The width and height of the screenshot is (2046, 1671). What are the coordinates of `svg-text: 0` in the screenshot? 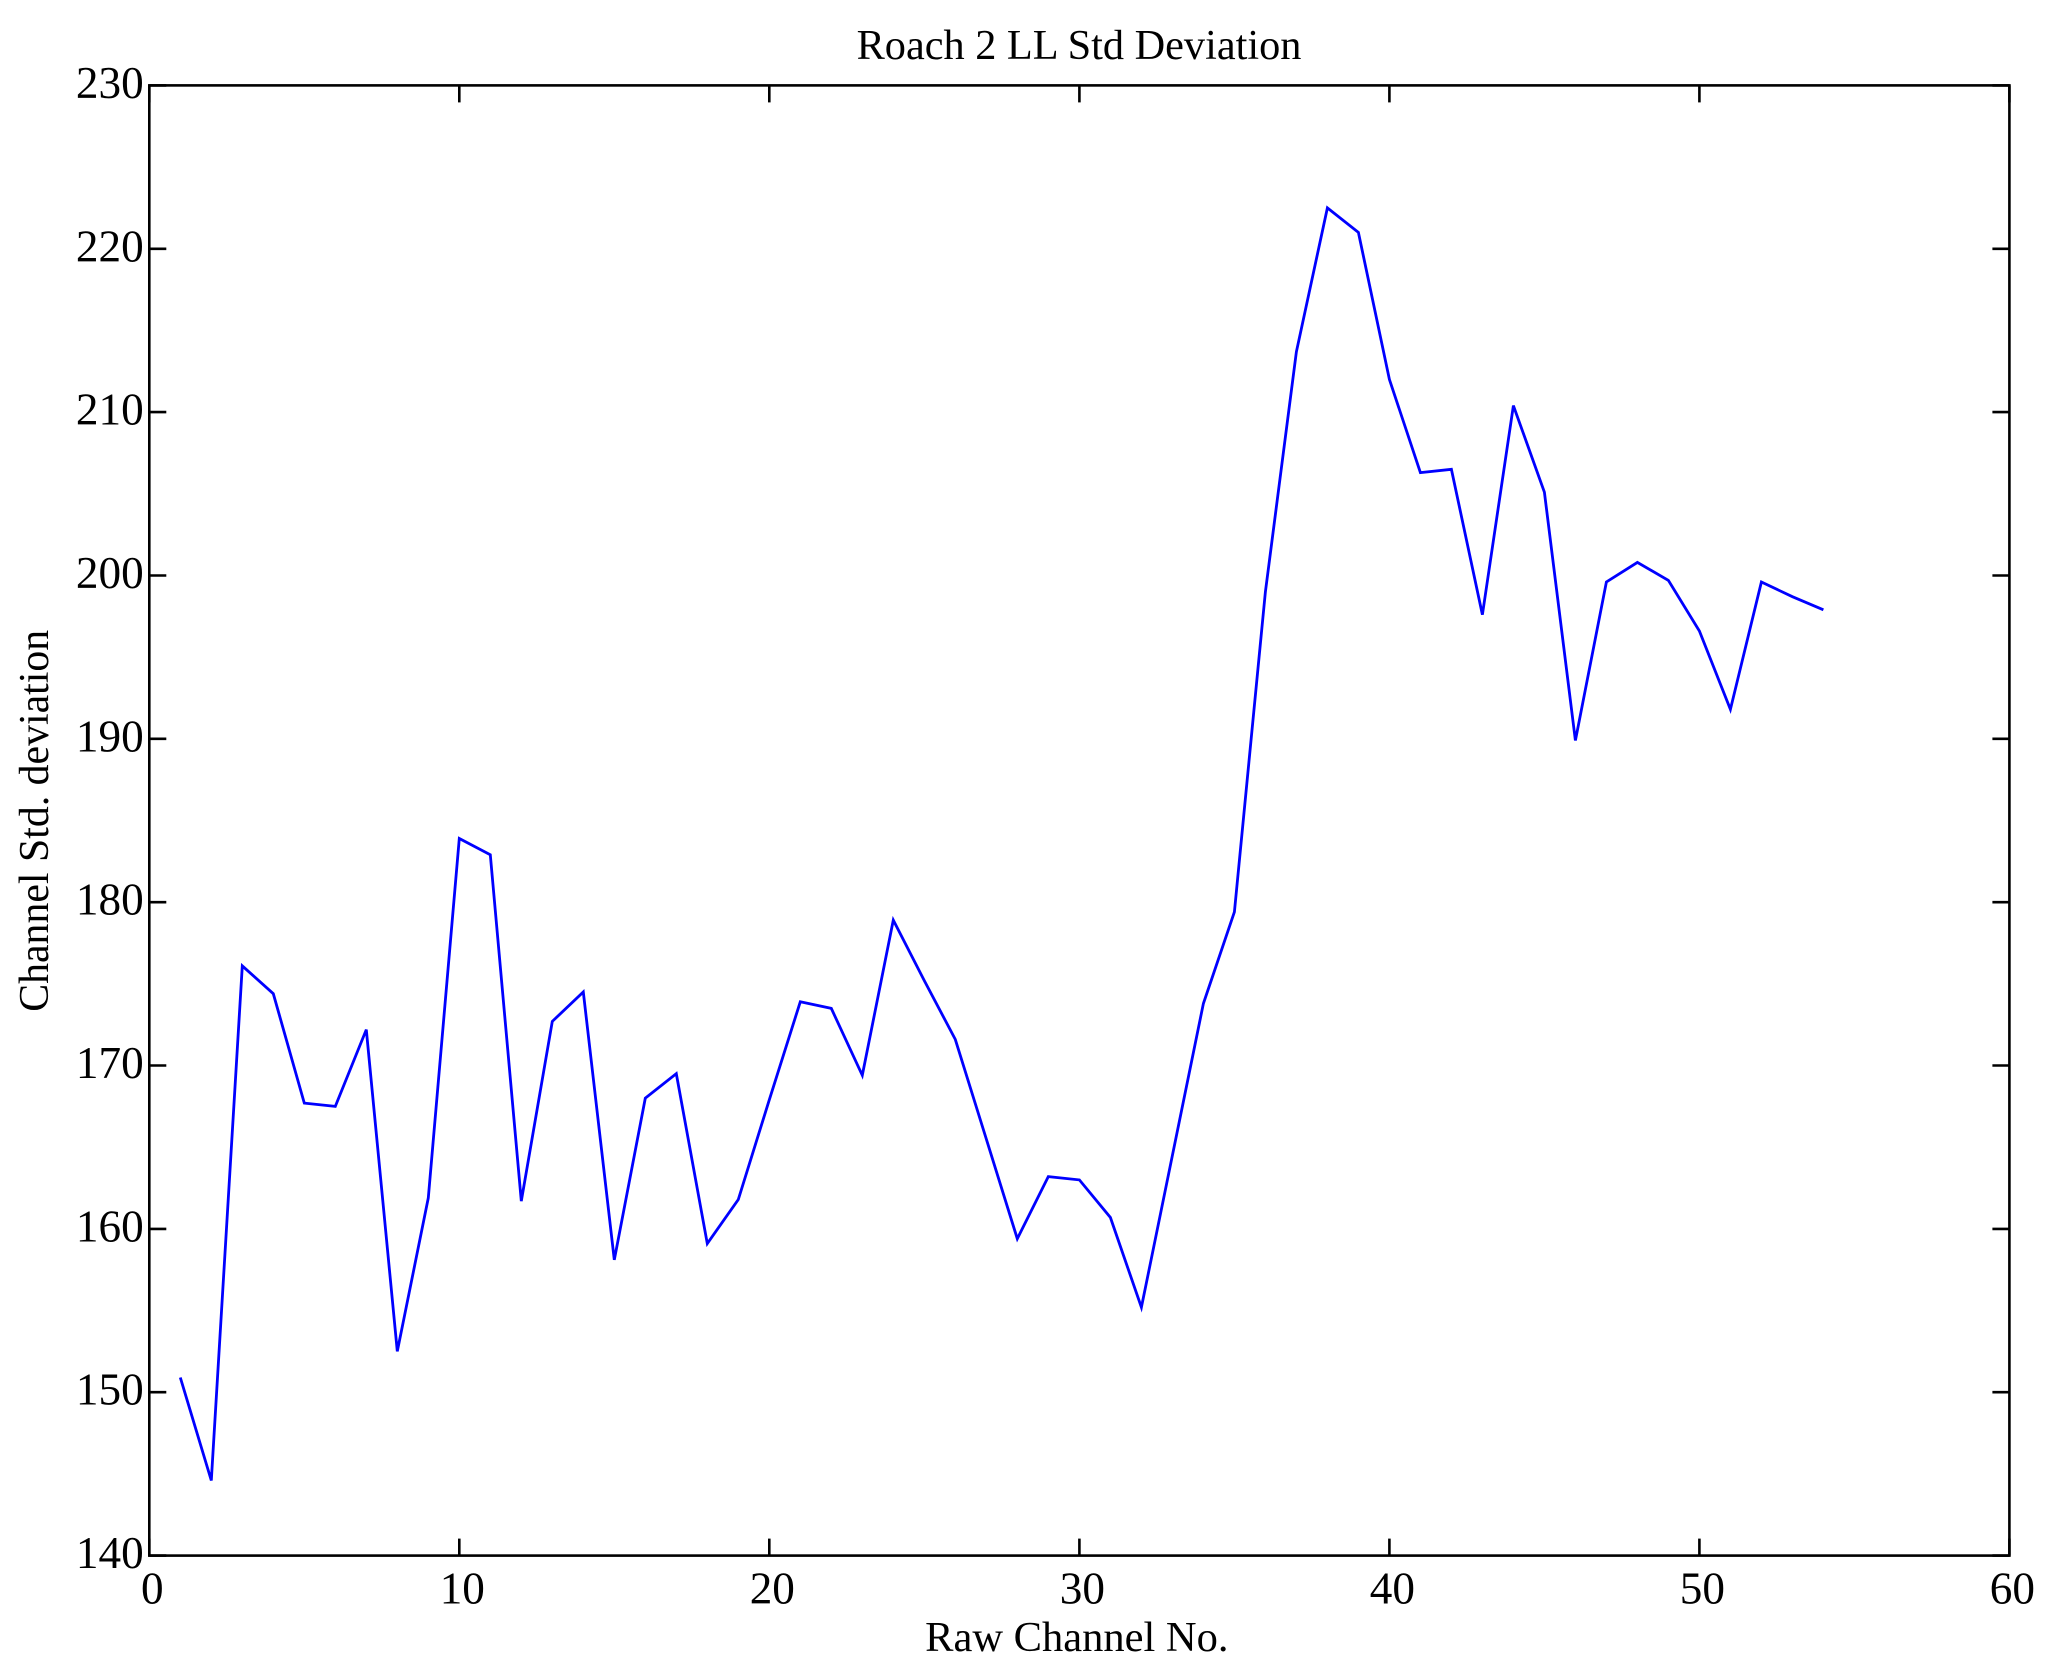 It's located at (152, 1589).